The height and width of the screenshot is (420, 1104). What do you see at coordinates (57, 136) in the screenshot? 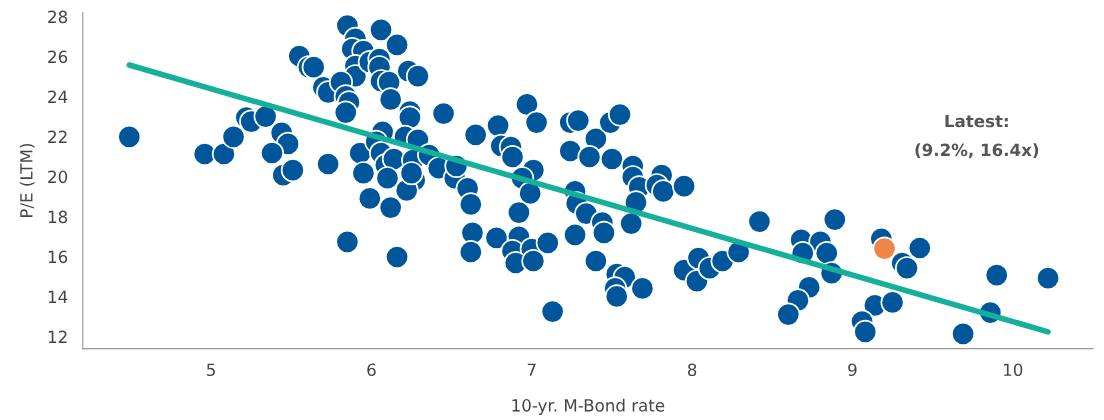
I see `y-tick-label: 22` at bounding box center [57, 136].